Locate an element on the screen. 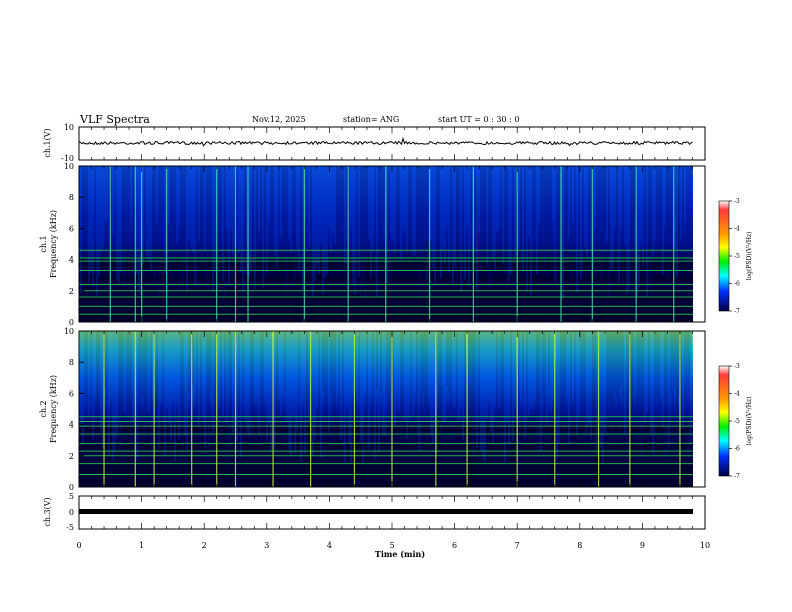 The width and height of the screenshot is (792, 612). ch1-spec-ytick-label: 6 is located at coordinates (71, 228).